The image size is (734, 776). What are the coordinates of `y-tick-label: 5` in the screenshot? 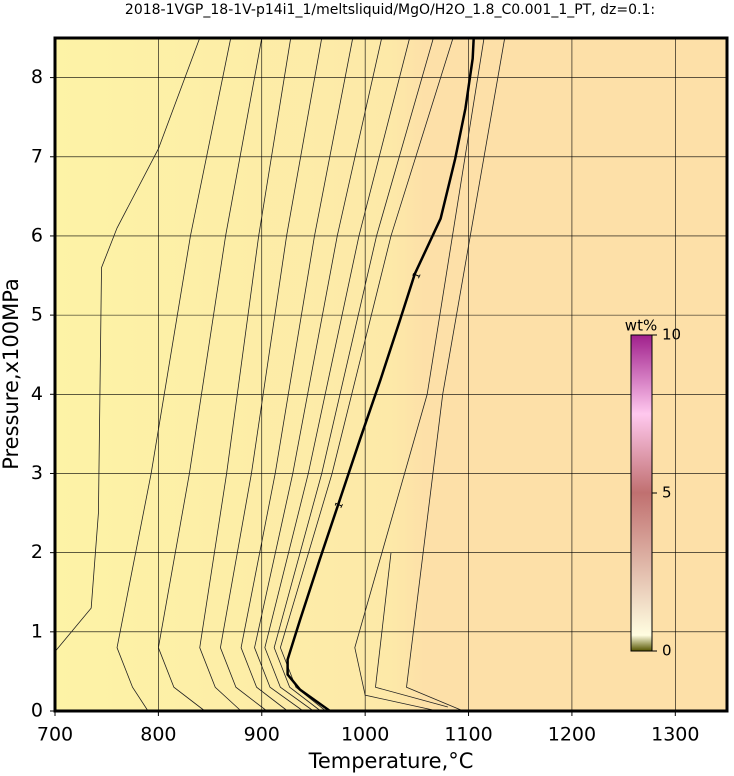 It's located at (37, 315).